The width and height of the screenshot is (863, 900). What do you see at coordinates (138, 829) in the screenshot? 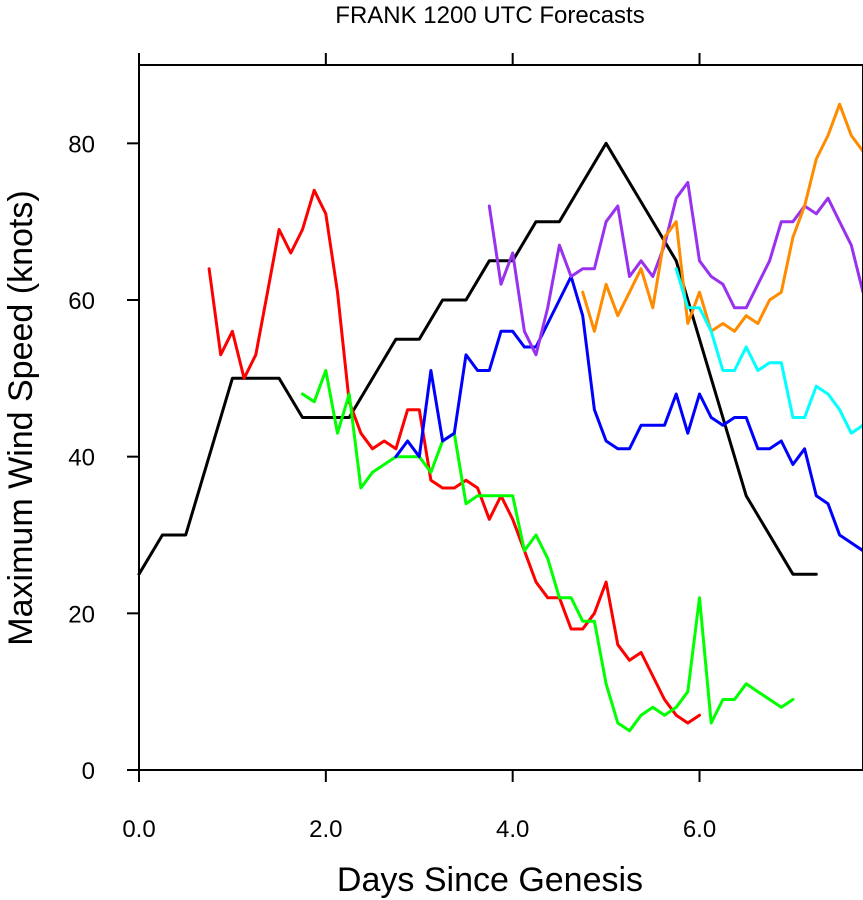
I see `x-tick-label: 0.0` at bounding box center [138, 829].